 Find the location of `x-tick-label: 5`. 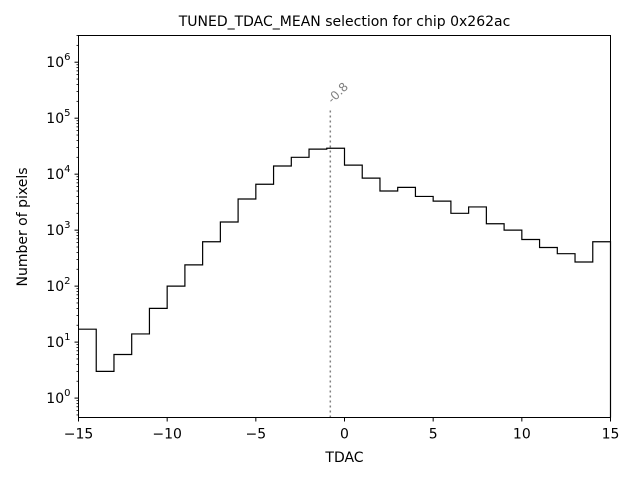

x-tick-label: 5 is located at coordinates (433, 435).